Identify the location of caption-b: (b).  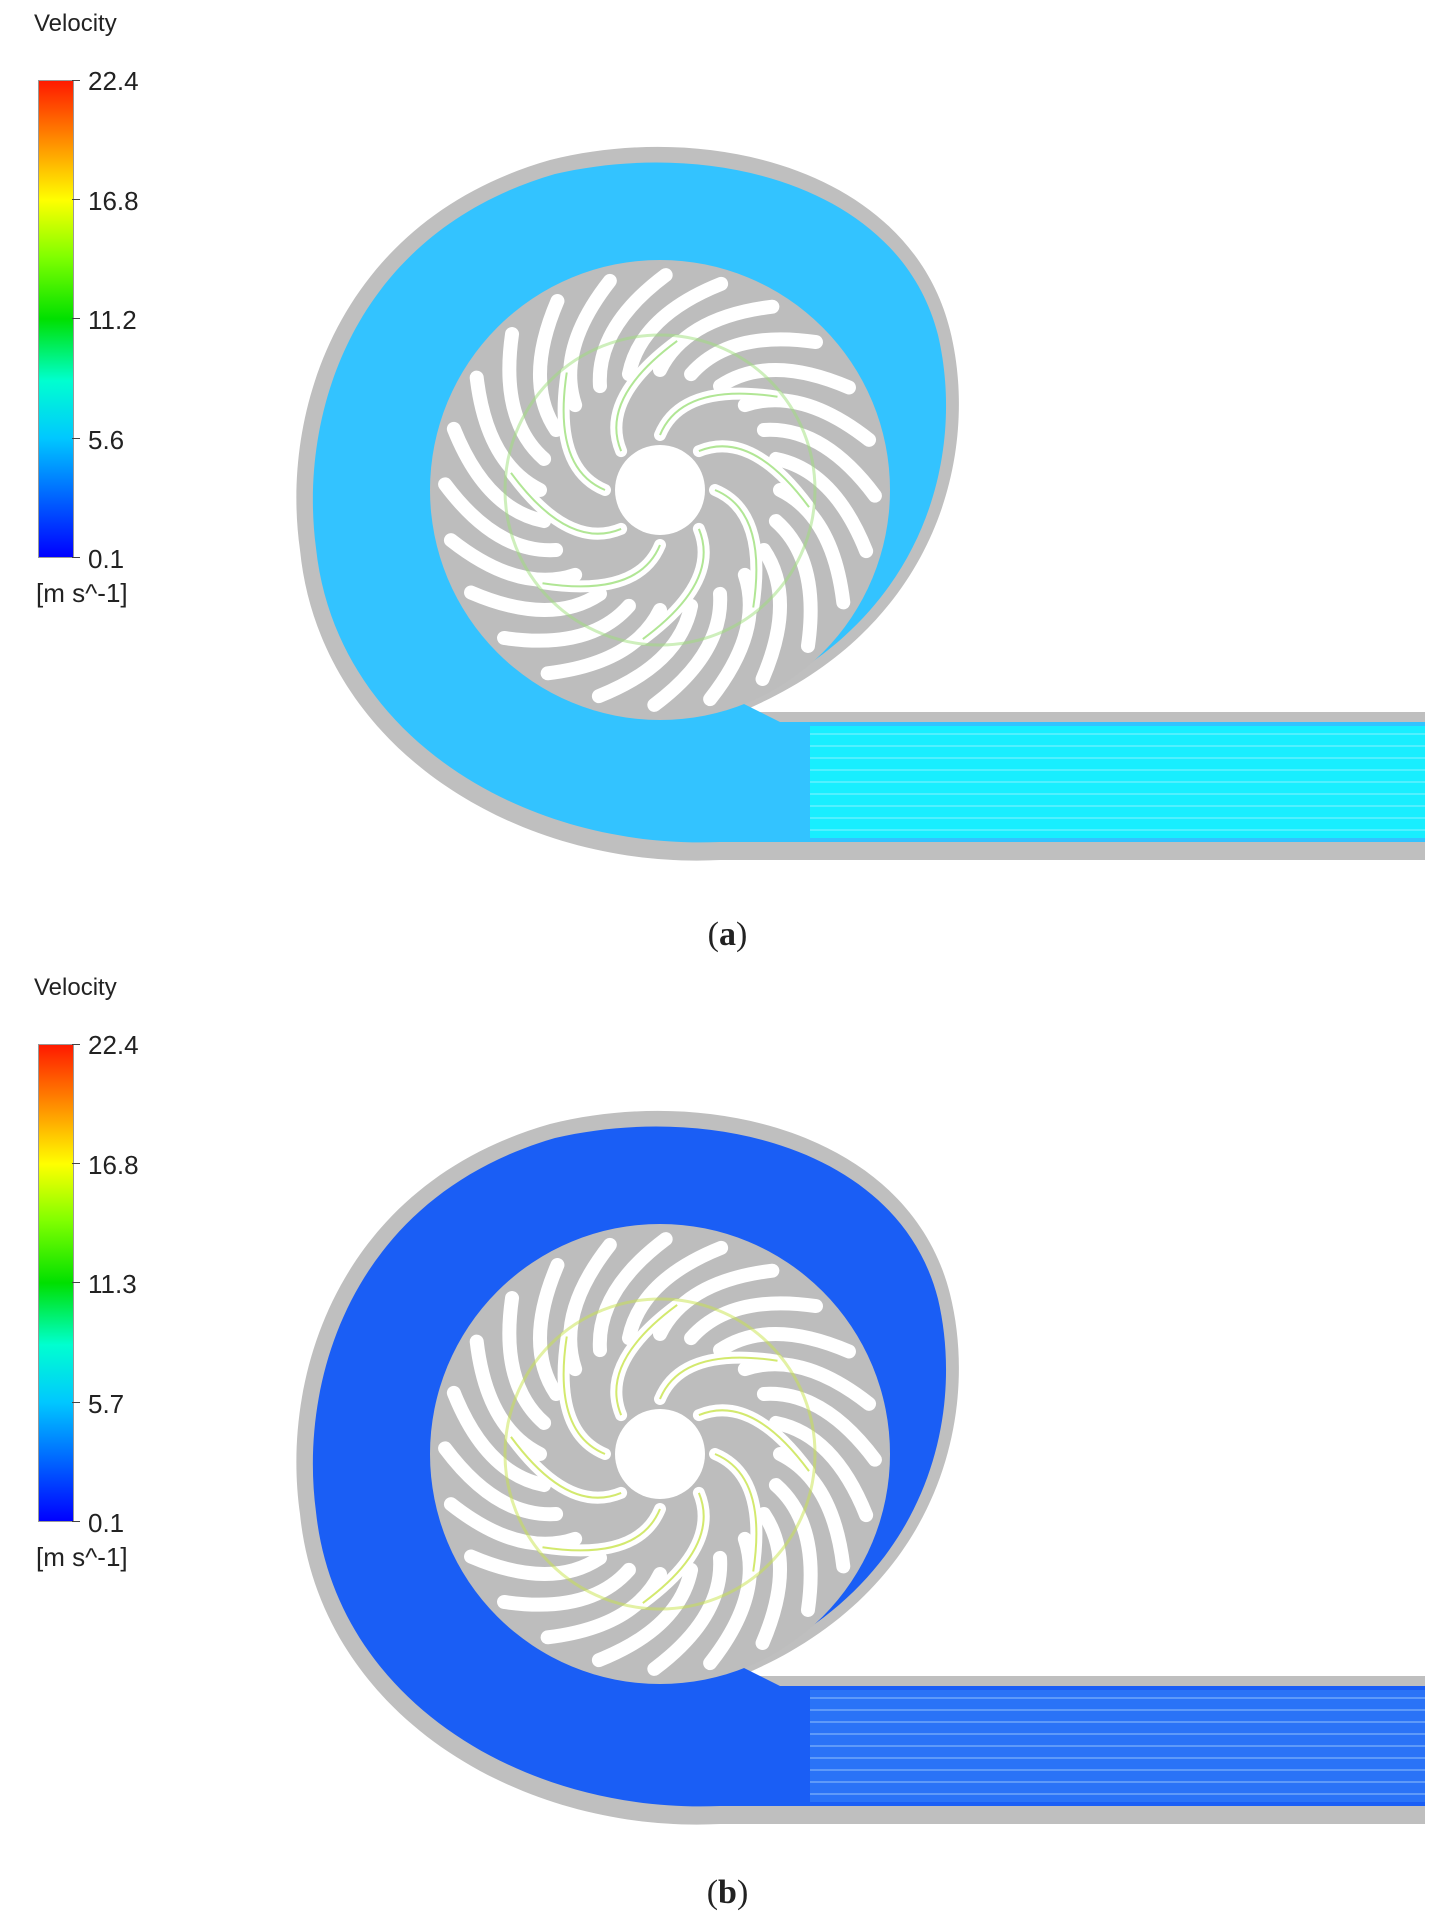
(727, 1893).